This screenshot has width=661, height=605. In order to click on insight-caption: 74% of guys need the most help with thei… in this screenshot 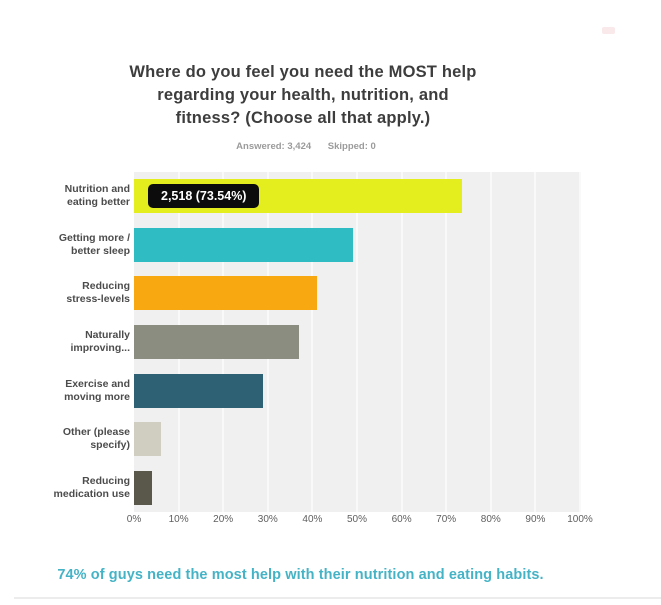, I will do `click(300, 575)`.